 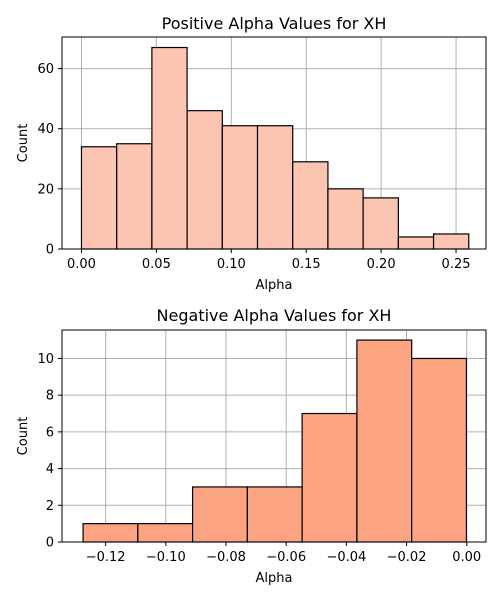 What do you see at coordinates (346, 557) in the screenshot?
I see `x-tick-label: −0.04` at bounding box center [346, 557].